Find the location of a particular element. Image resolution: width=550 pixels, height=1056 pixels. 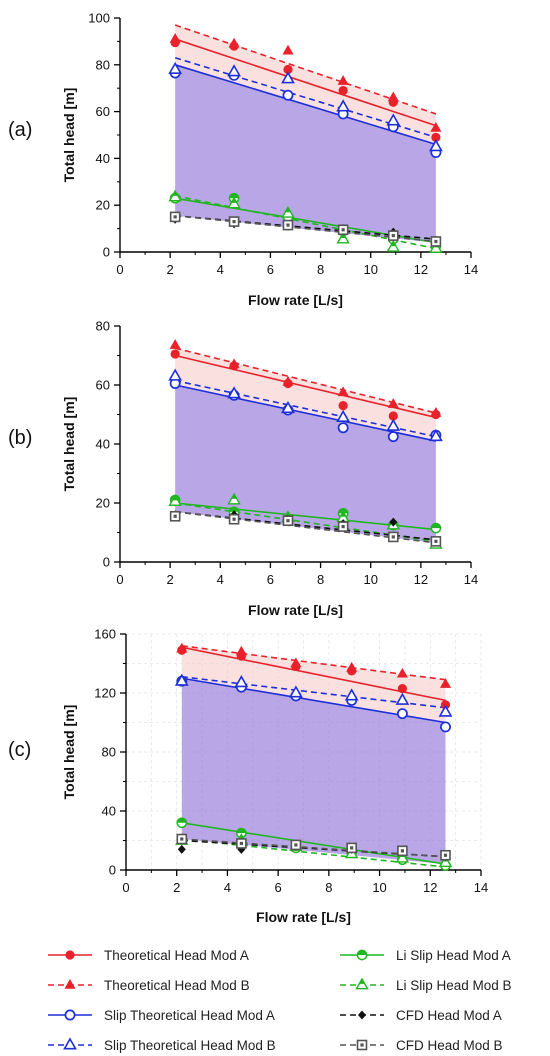

legend-item-sl_a: Slip Theoretical Head Mod A is located at coordinates (161, 1015).